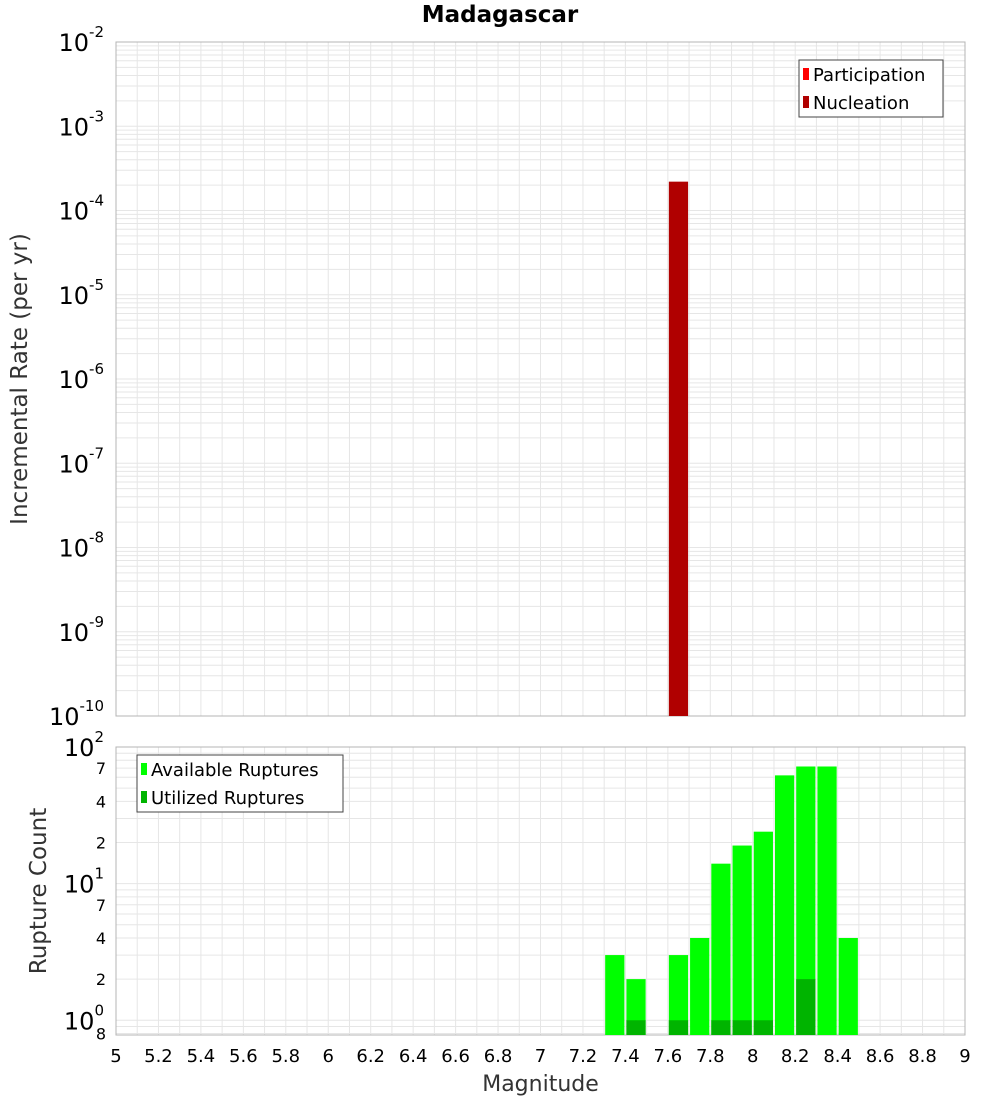  What do you see at coordinates (76, 714) in the screenshot?
I see `y-tick-label: 10⁻¹⁰` at bounding box center [76, 714].